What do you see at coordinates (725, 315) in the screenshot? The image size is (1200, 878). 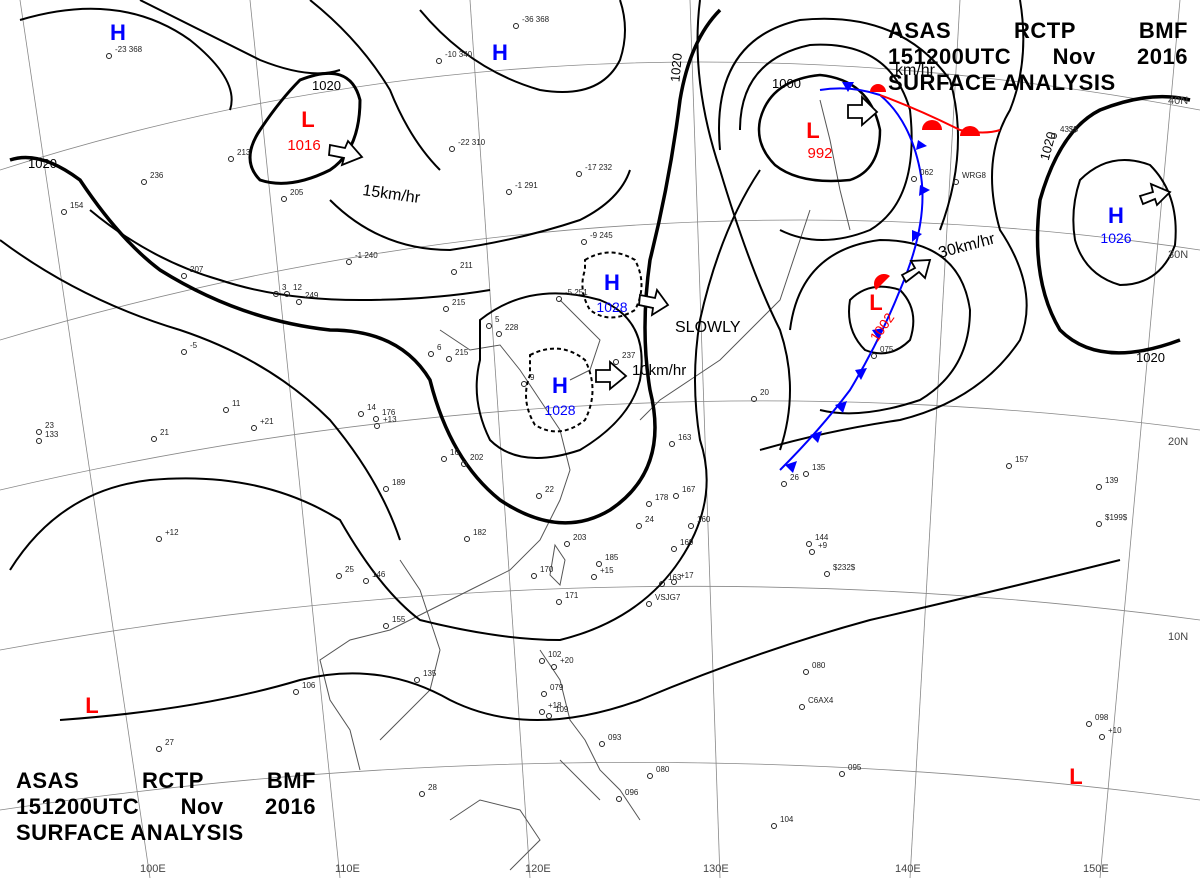 I see `coast-japan` at bounding box center [725, 315].